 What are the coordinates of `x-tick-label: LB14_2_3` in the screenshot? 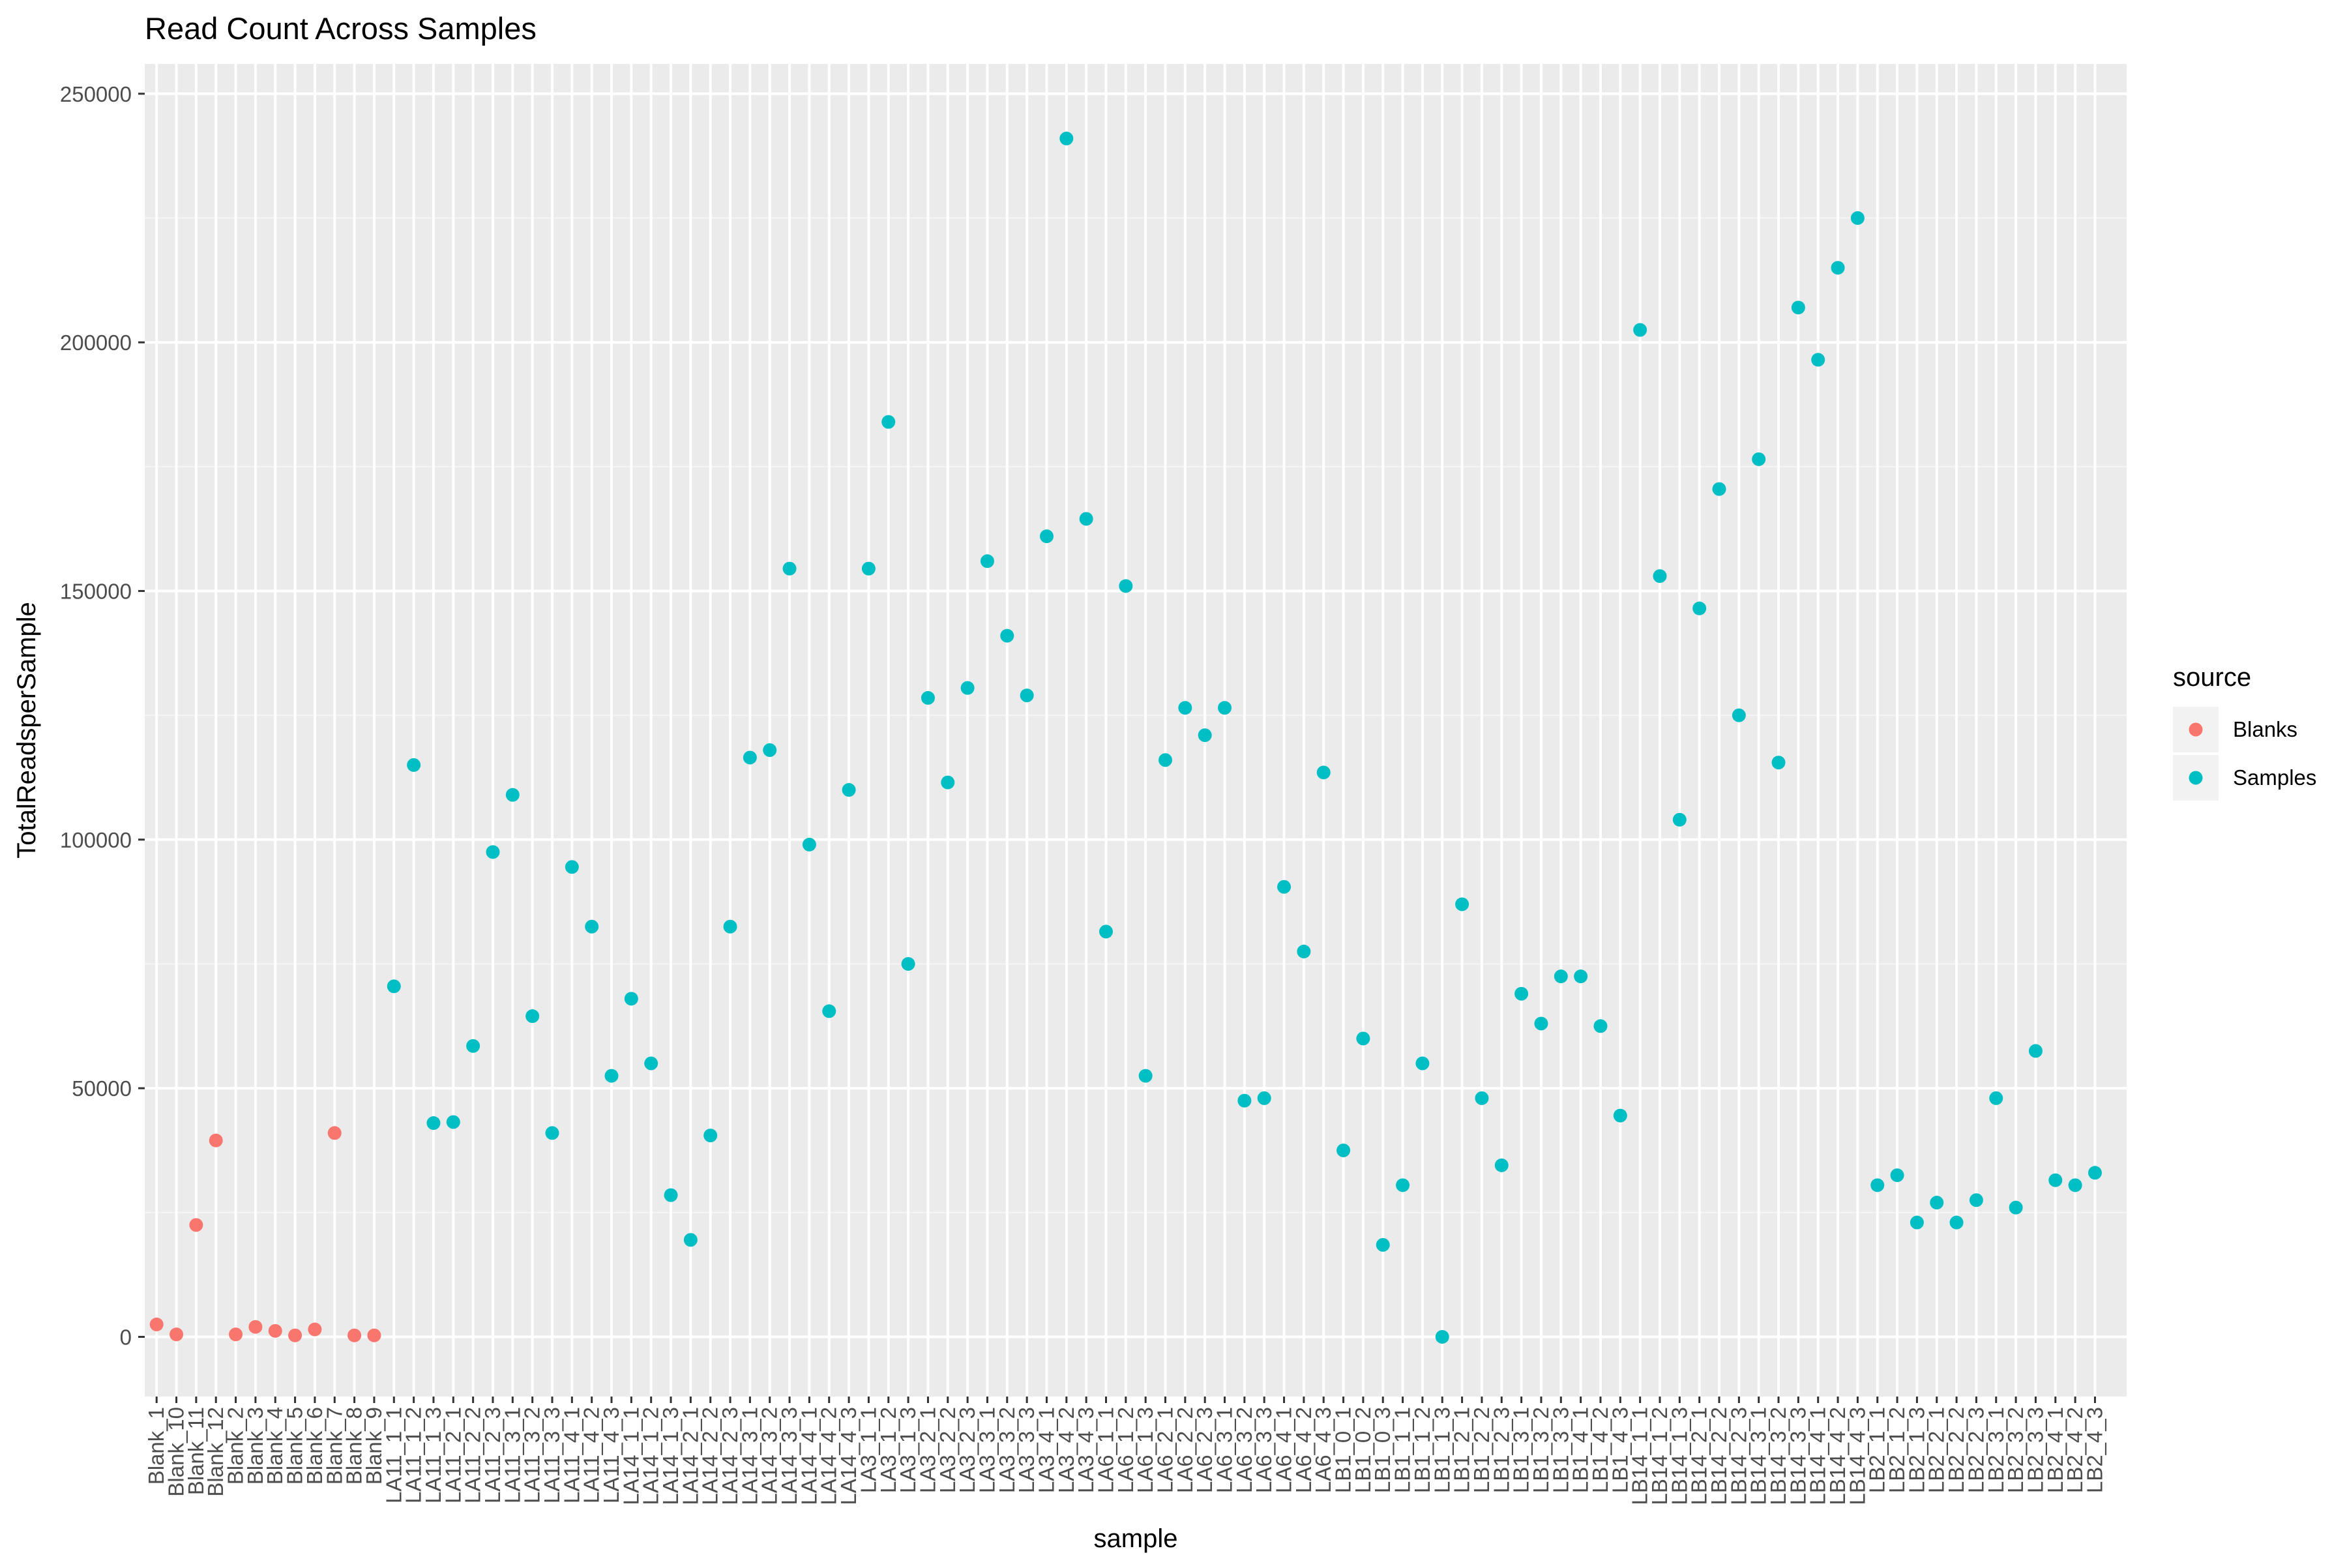 It's located at (1738, 1456).